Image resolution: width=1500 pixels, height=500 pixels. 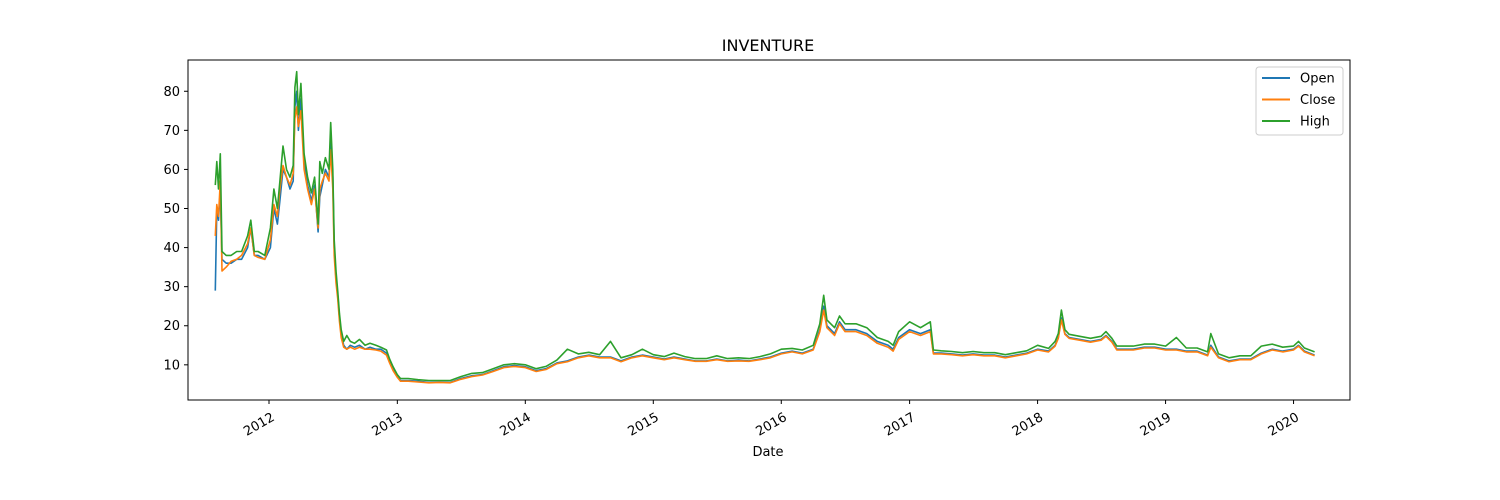 I want to click on y-axis: 10 20 30 40 50 60 70 80, so click(x=175, y=229).